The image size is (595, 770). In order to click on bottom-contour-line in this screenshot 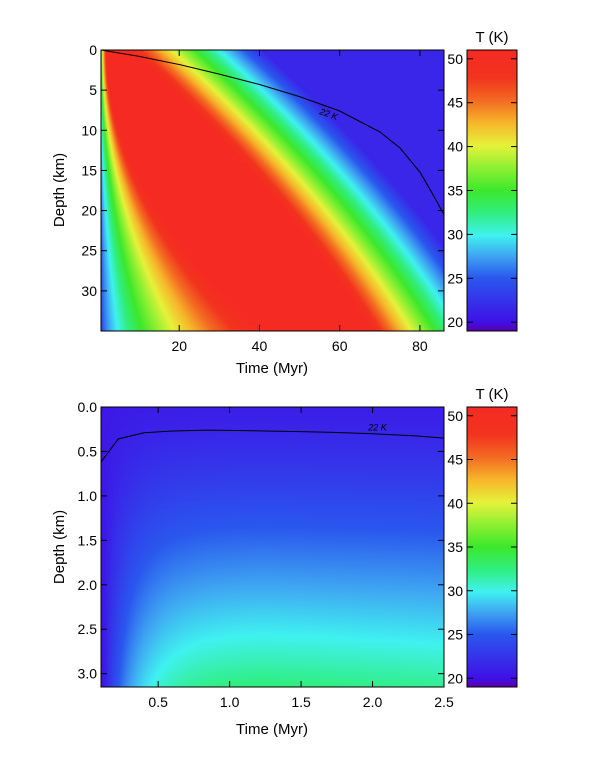, I will do `click(272, 446)`.